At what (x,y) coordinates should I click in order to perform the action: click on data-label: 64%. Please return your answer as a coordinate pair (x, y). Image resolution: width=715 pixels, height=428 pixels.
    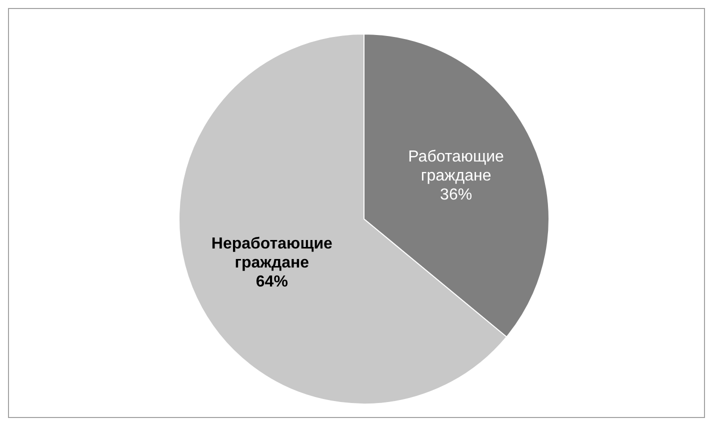
    Looking at the image, I should click on (272, 281).